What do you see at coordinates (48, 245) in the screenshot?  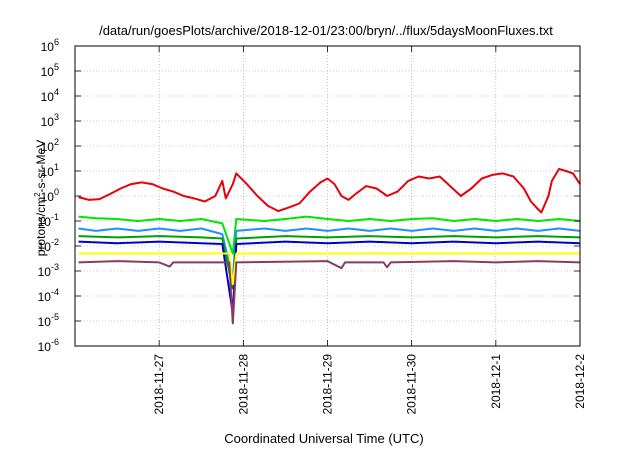 I see `y-tick-label: 10⁻²` at bounding box center [48, 245].